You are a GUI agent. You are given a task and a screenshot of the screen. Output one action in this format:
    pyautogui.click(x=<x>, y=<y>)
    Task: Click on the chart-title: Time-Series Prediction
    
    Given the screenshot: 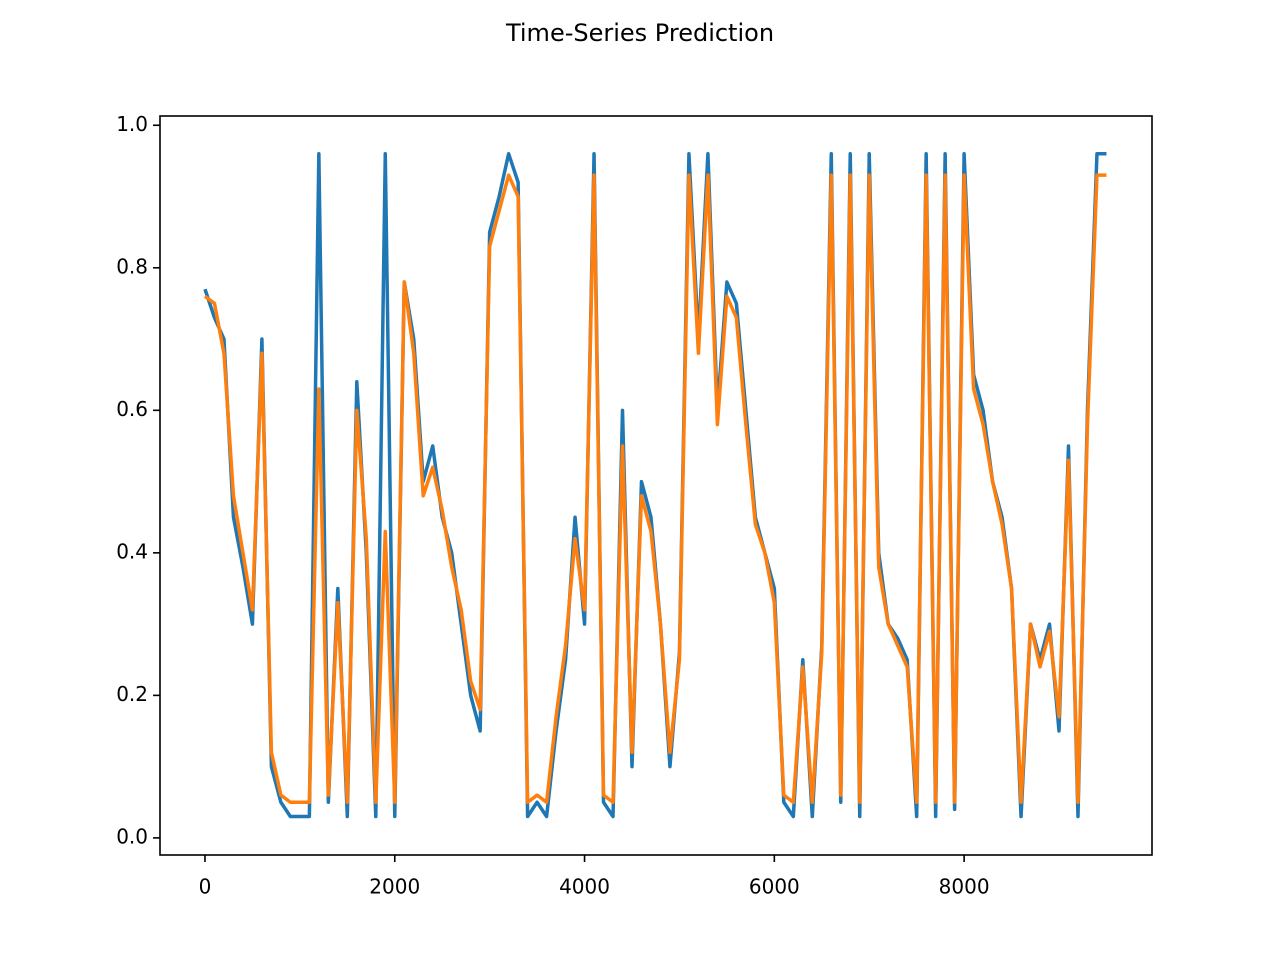 What is the action you would take?
    pyautogui.click(x=639, y=33)
    